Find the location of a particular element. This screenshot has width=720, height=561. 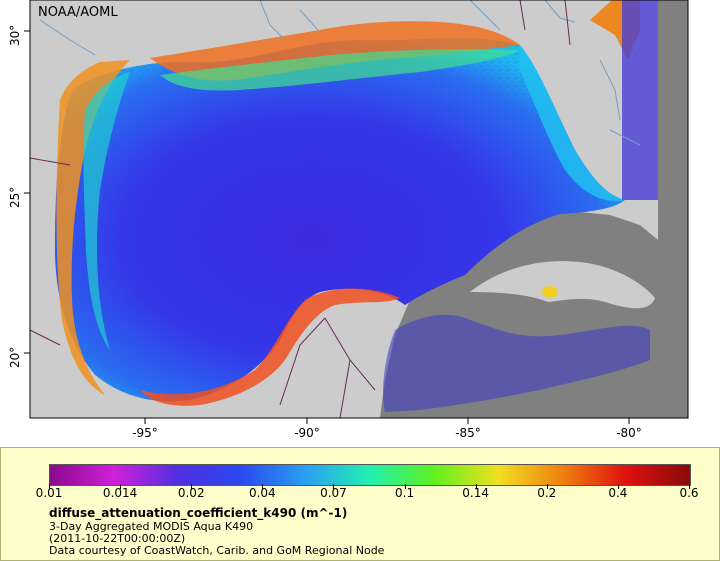

coastal-hotspot is located at coordinates (550, 292).